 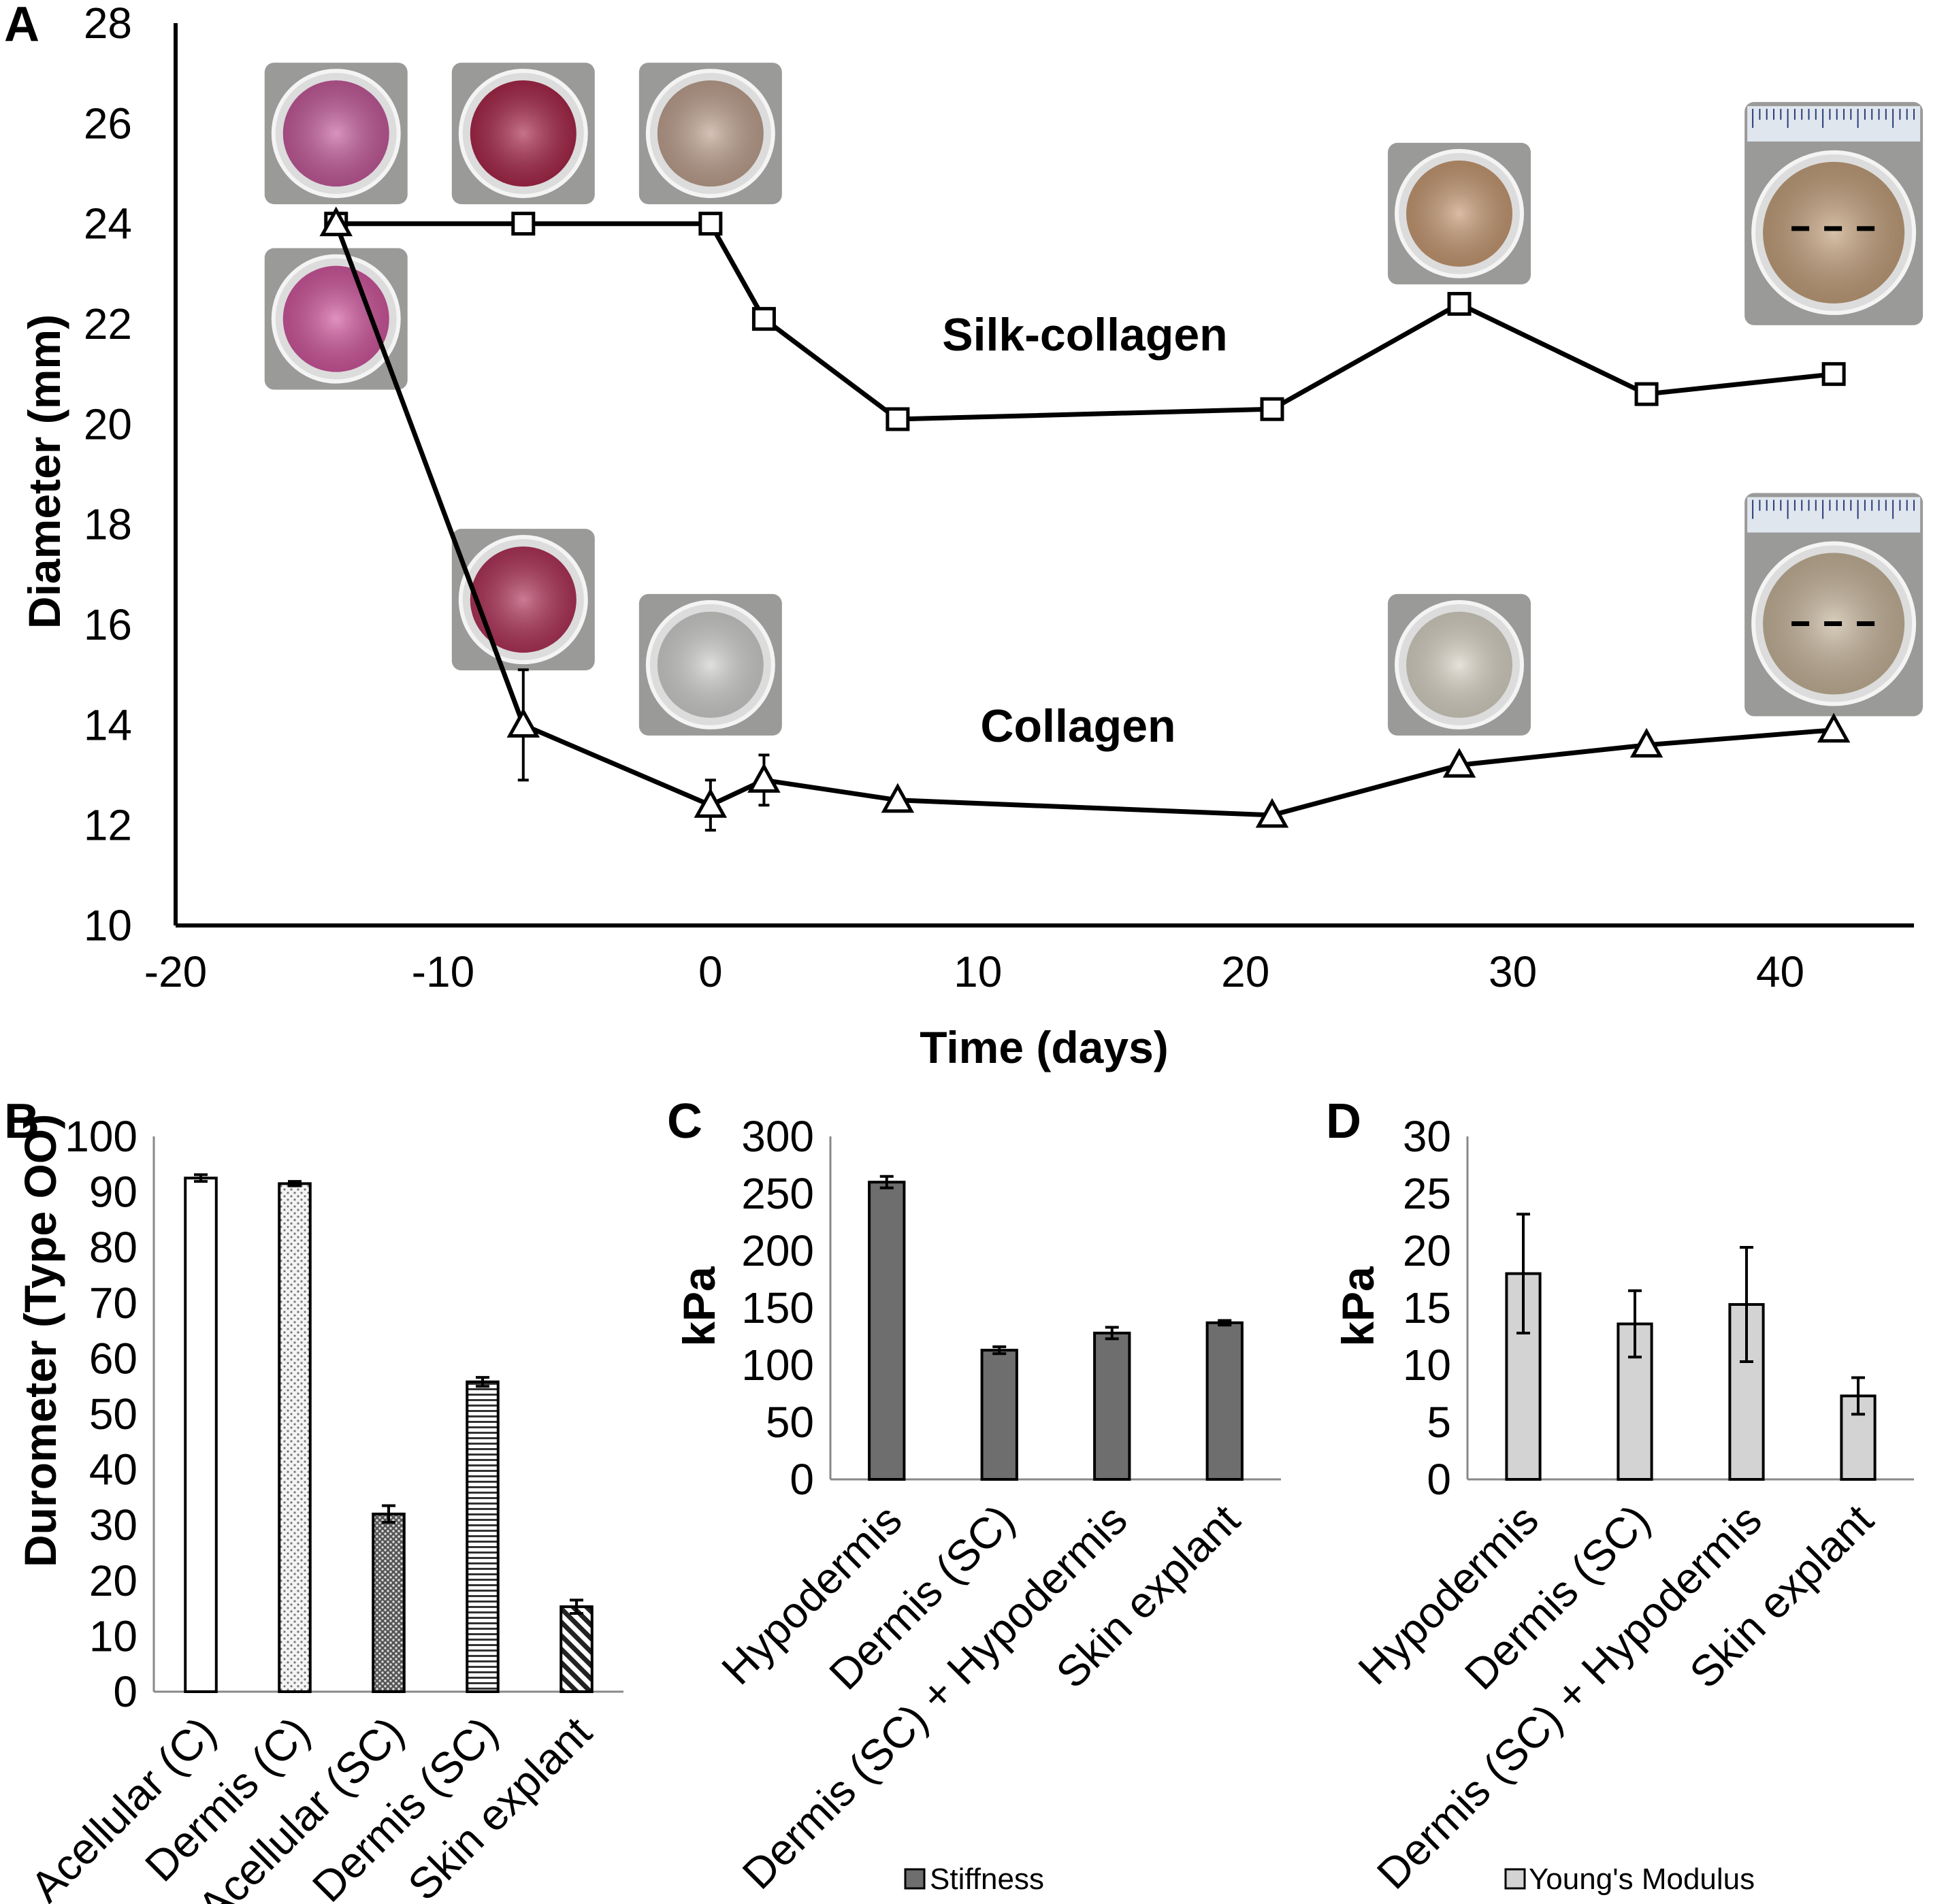 I want to click on series-silk-collagen, so click(x=1085, y=322).